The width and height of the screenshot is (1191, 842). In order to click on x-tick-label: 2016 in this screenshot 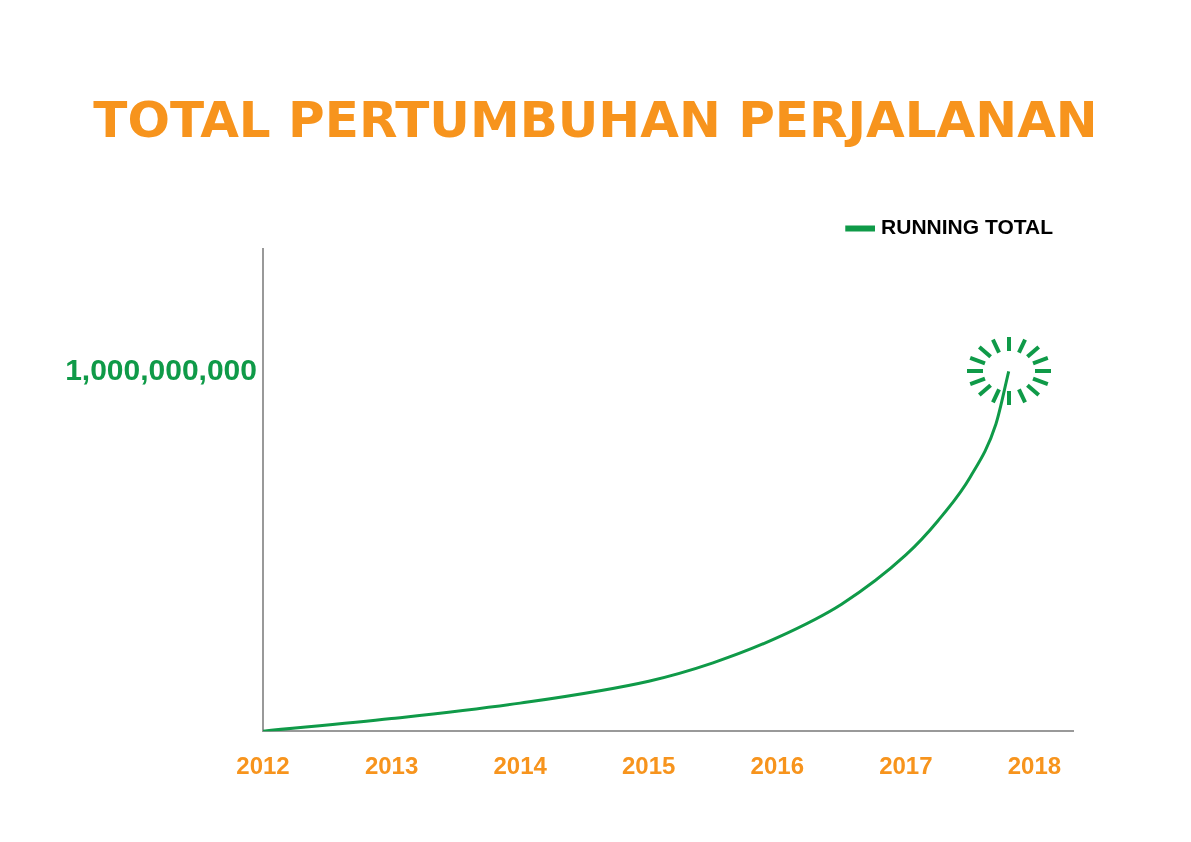, I will do `click(777, 766)`.